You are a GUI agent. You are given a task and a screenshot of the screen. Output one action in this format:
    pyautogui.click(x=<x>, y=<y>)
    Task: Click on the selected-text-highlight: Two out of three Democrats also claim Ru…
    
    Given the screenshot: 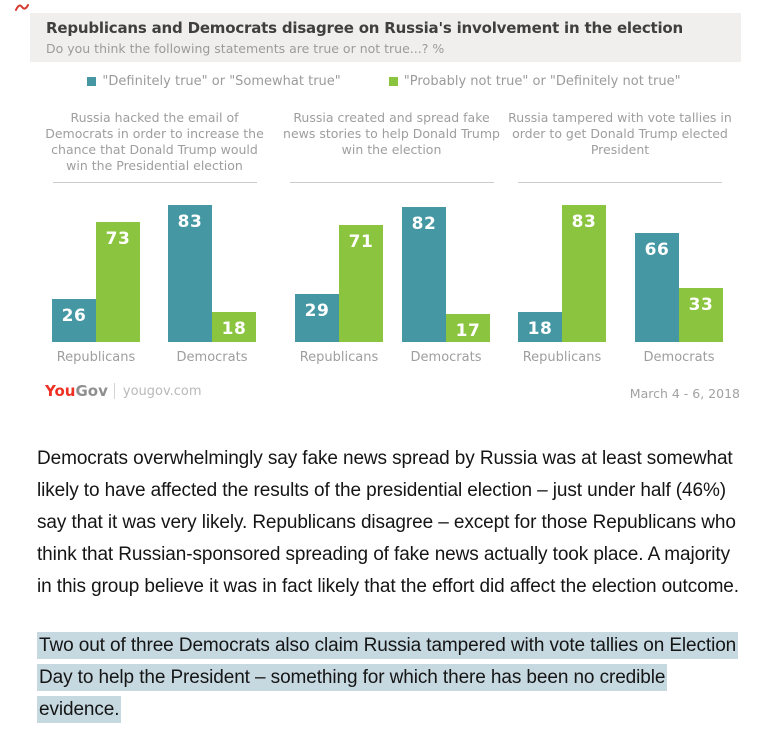 What is the action you would take?
    pyautogui.click(x=388, y=677)
    